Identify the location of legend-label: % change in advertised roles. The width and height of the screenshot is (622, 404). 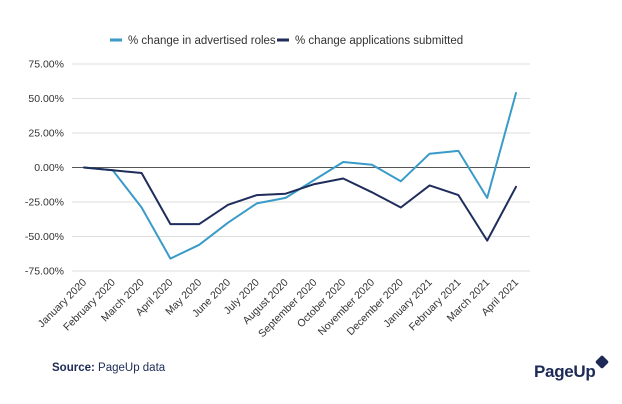
(202, 41).